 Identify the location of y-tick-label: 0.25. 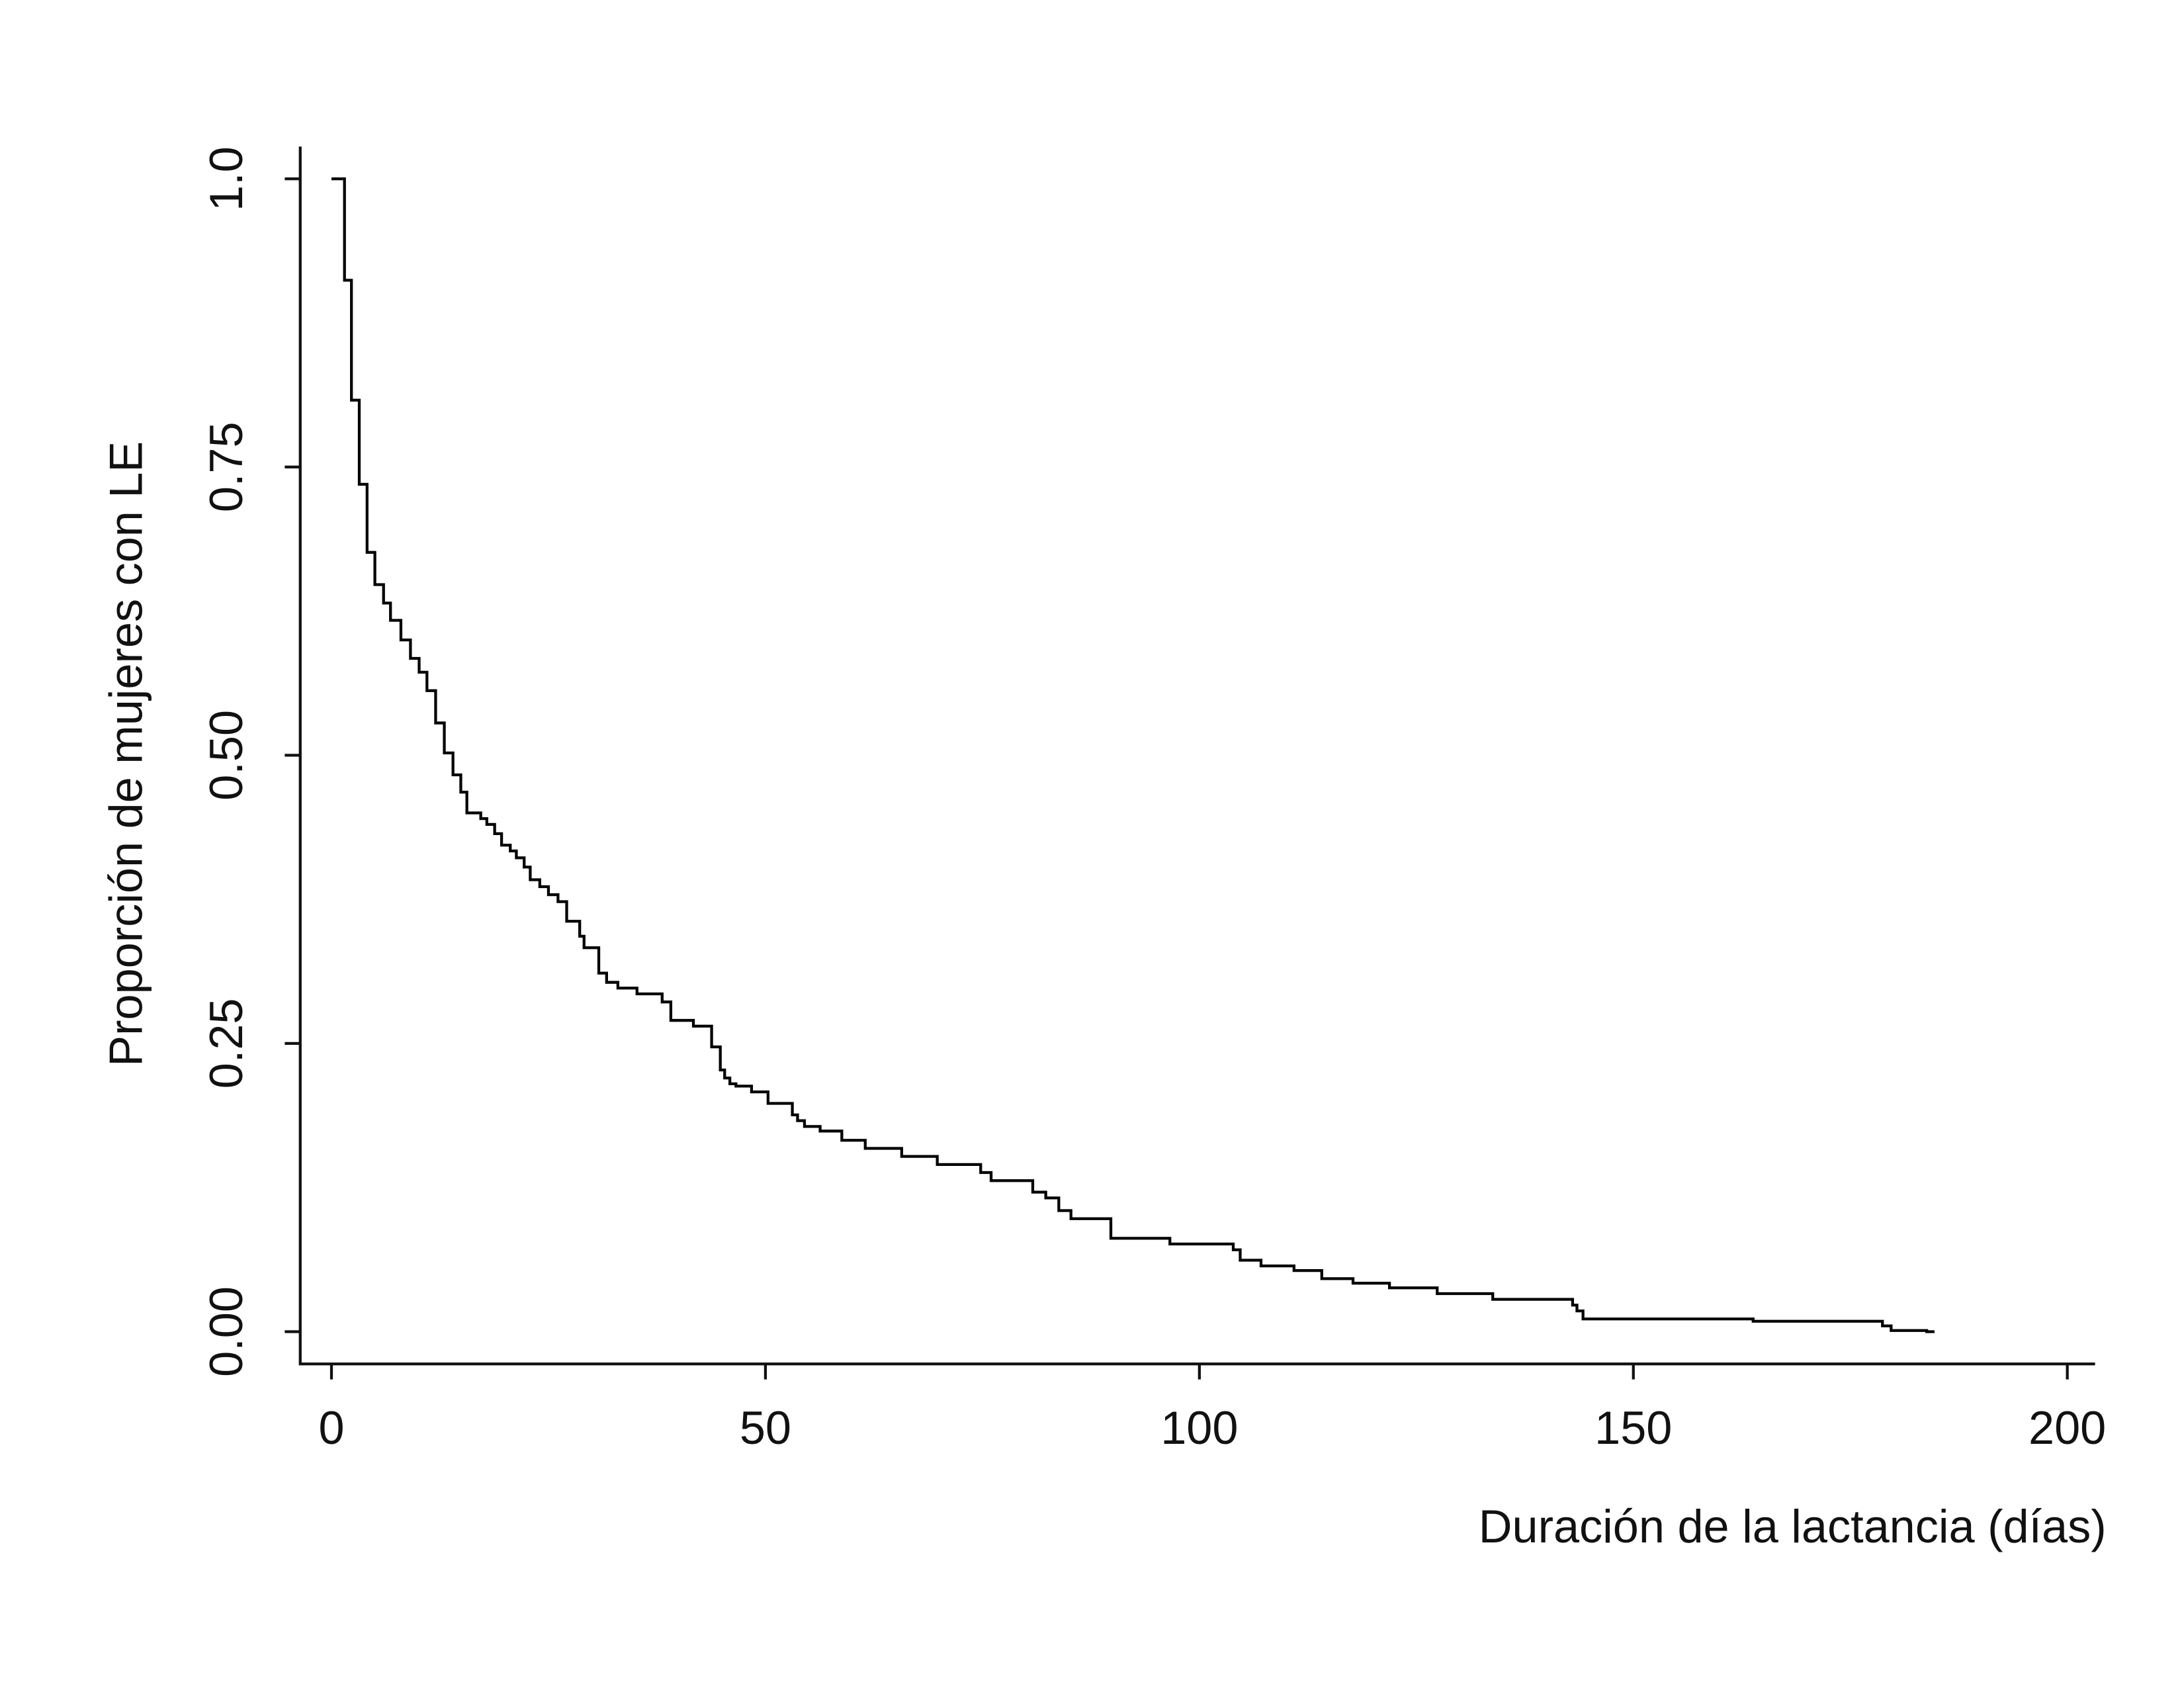
(226, 1044).